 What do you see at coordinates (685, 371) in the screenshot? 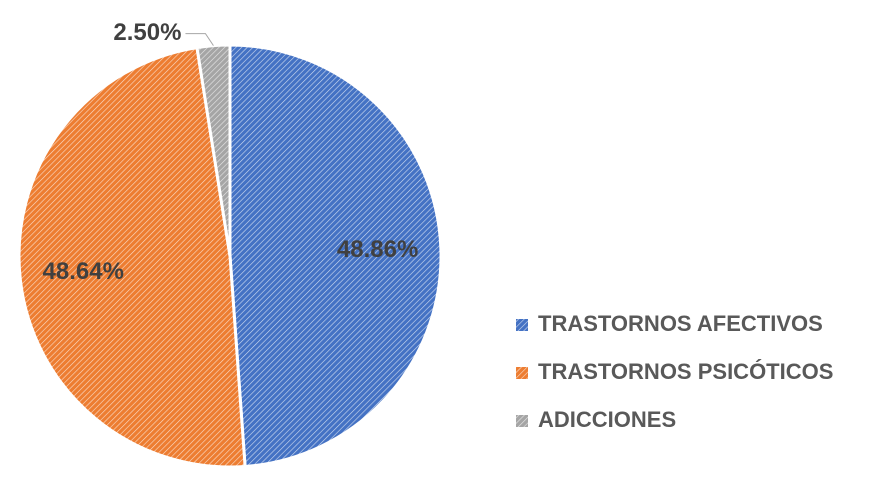
I see `legend-label: TRASTORNOS PSICÓTICOS` at bounding box center [685, 371].